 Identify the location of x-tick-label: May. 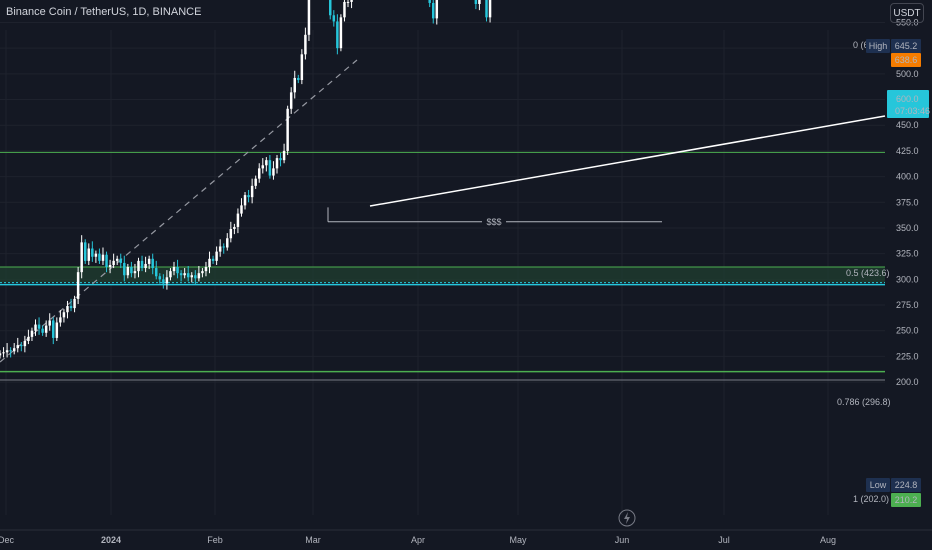
(518, 540).